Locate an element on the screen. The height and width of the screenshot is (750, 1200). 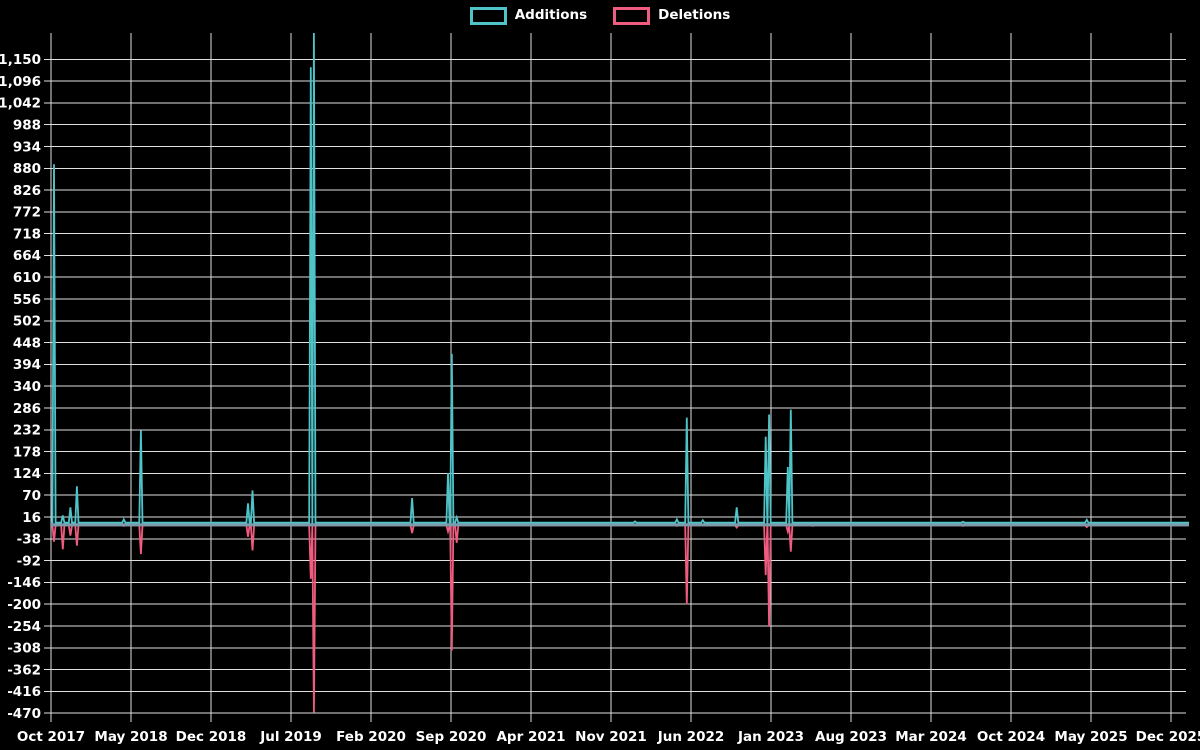
y-tick-label: -254 is located at coordinates (24, 627).